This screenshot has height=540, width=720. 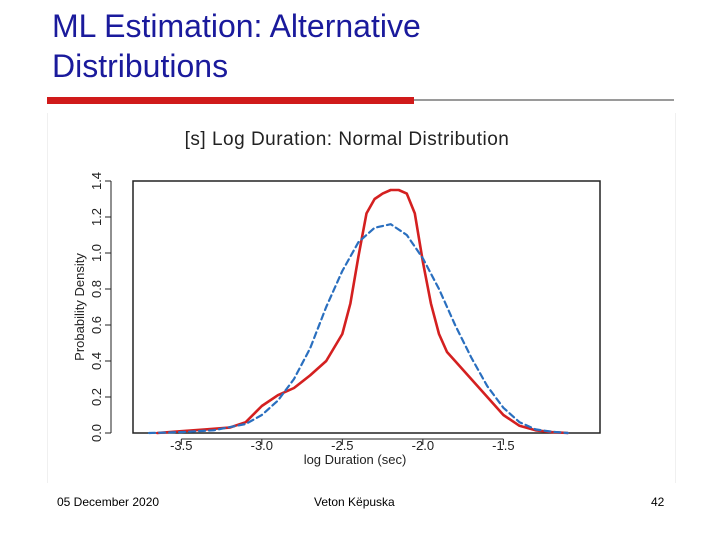 I want to click on y-tick-label: 0.4, so click(x=96, y=361).